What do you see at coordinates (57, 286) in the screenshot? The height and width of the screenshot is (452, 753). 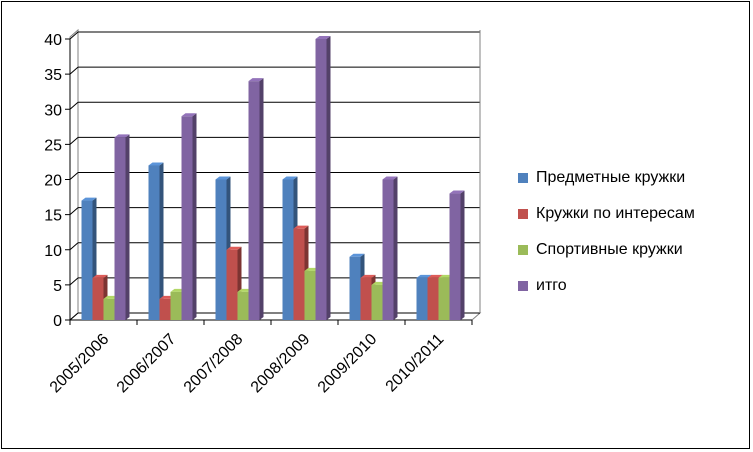 I see `y-tick-label: 5` at bounding box center [57, 286].